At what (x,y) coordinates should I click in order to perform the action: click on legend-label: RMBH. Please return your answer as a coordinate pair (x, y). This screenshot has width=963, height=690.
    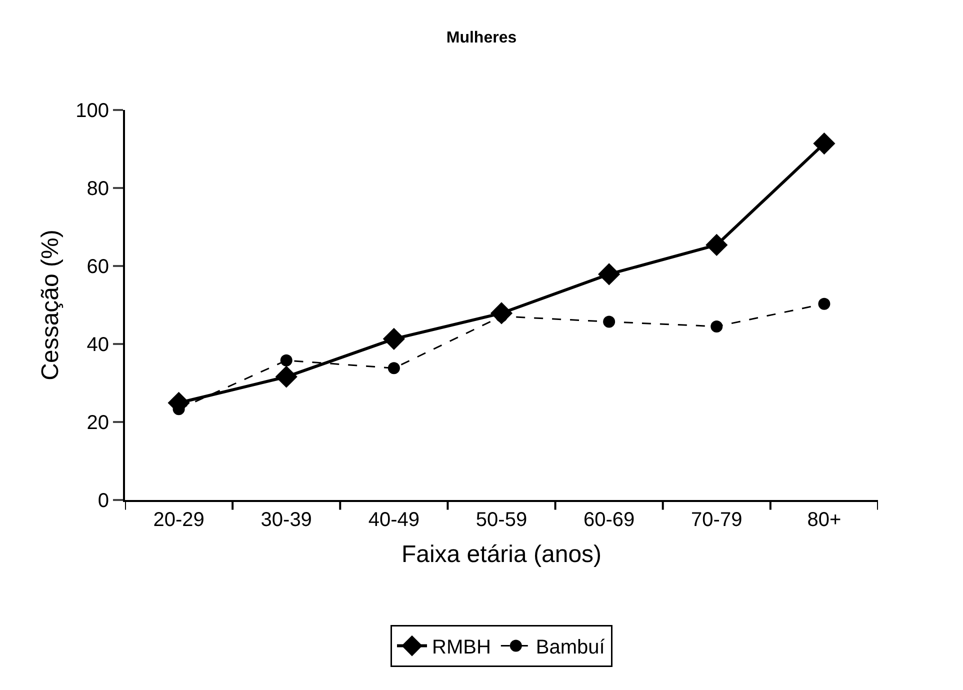
    Looking at the image, I should click on (461, 647).